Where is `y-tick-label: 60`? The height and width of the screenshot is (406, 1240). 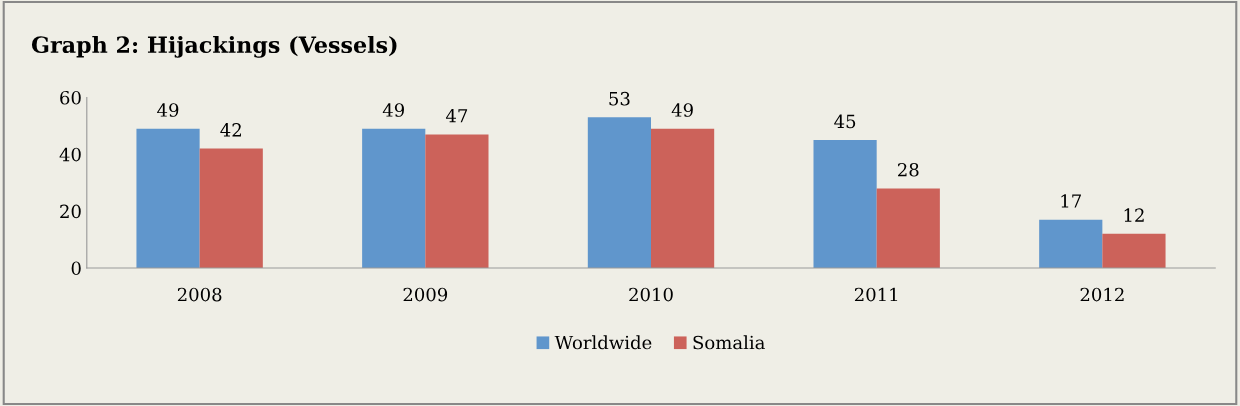
y-tick-label: 60 is located at coordinates (70, 97).